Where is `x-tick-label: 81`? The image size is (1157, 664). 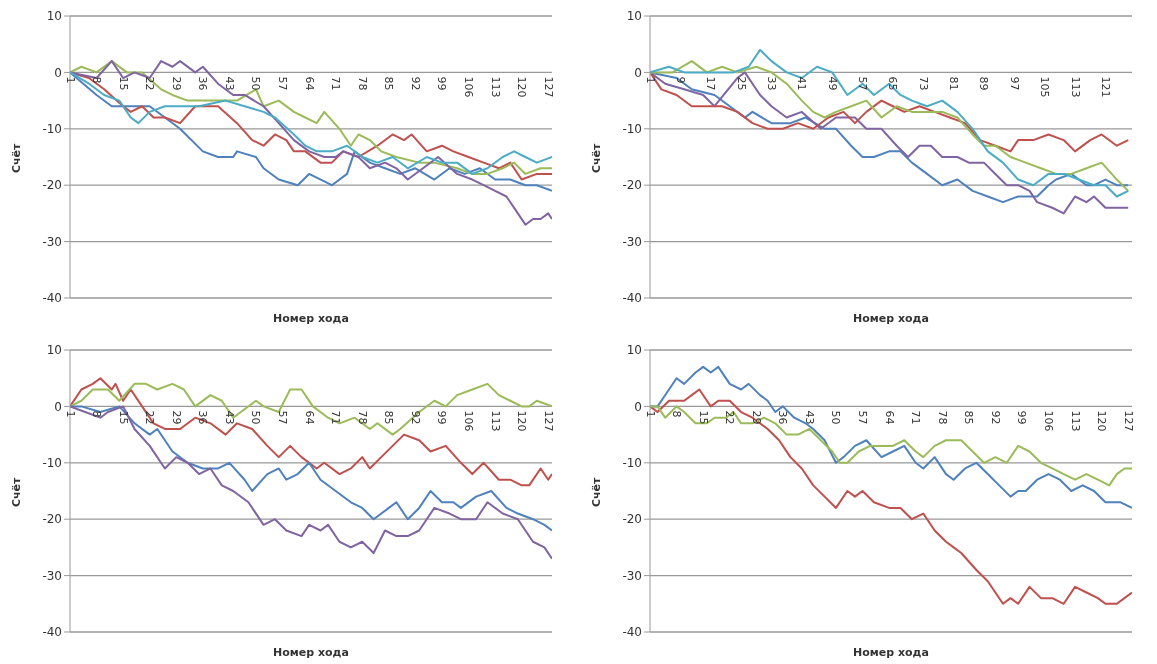 x-tick-label: 81 is located at coordinates (954, 83).